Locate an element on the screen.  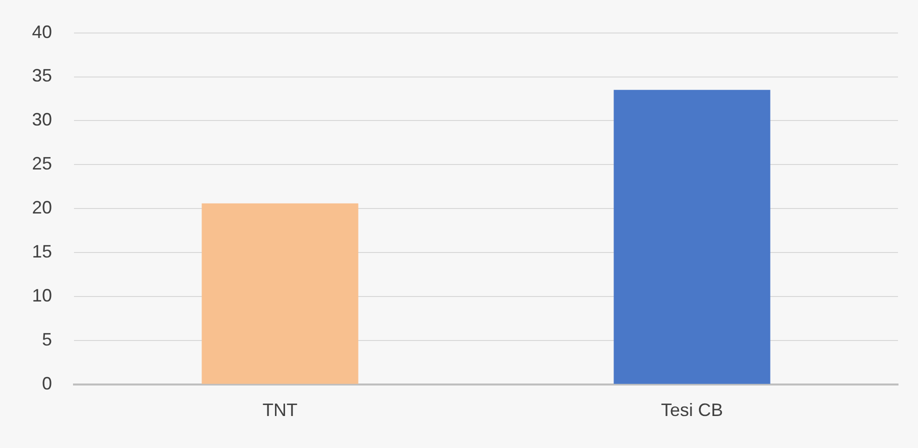
y-tick-label: 30 is located at coordinates (42, 120).